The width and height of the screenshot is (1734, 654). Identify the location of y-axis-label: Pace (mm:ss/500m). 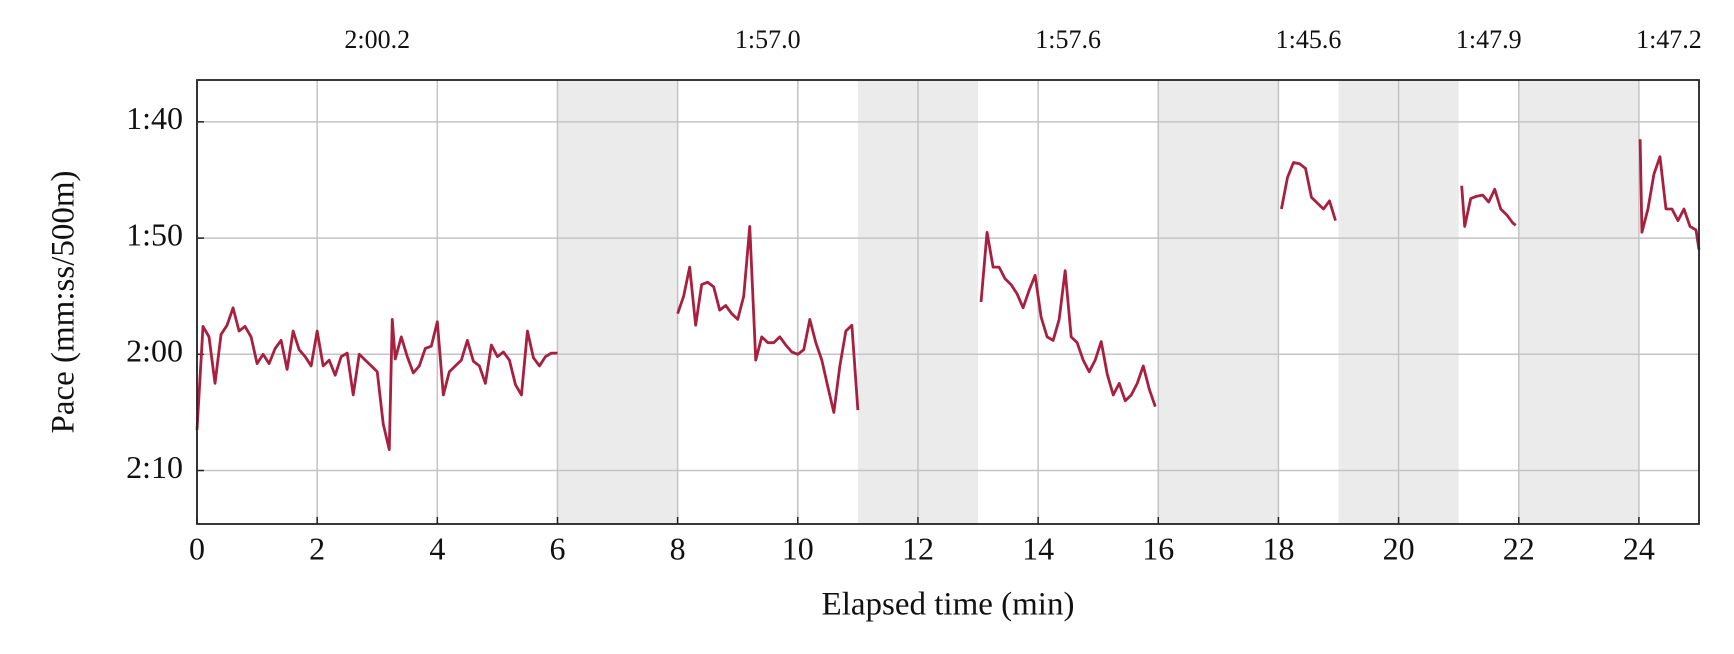
(64, 301).